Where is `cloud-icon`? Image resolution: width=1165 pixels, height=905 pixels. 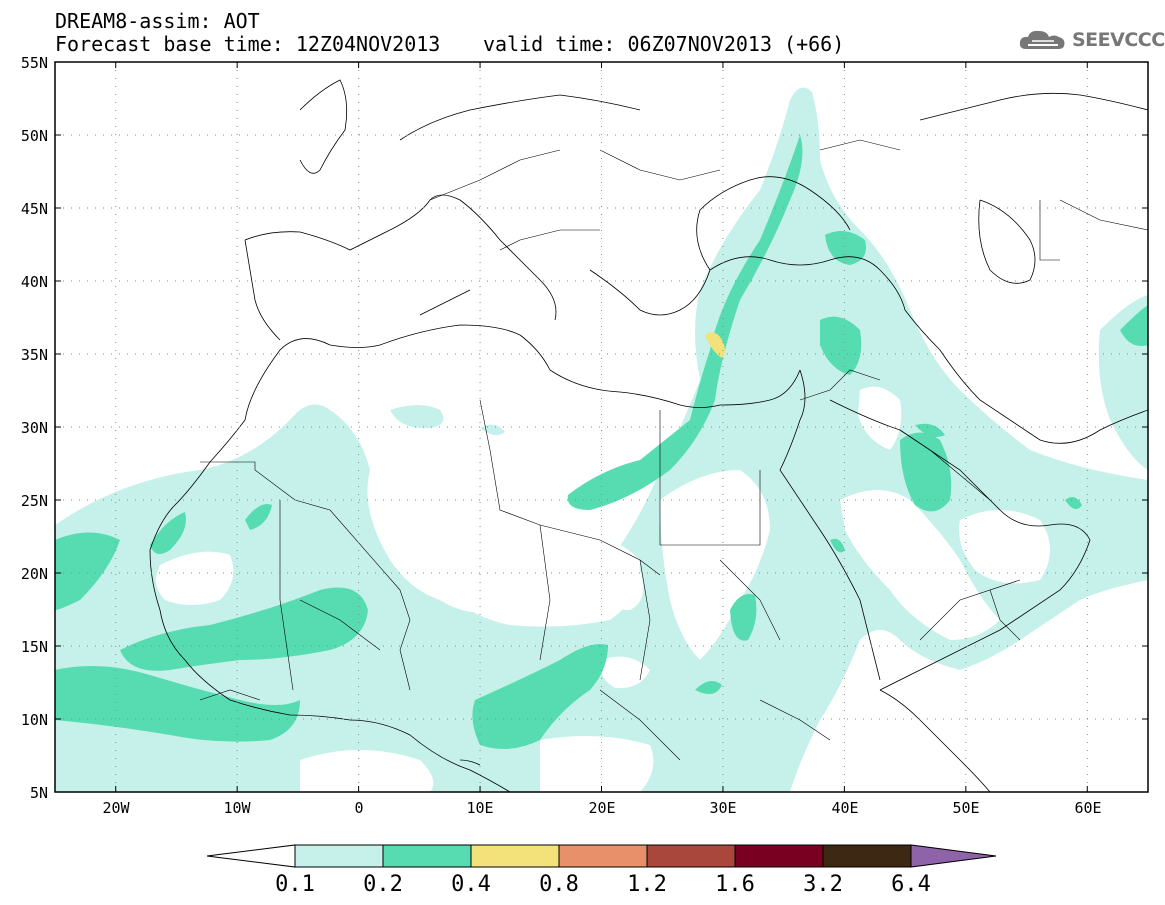
cloud-icon is located at coordinates (1042, 39).